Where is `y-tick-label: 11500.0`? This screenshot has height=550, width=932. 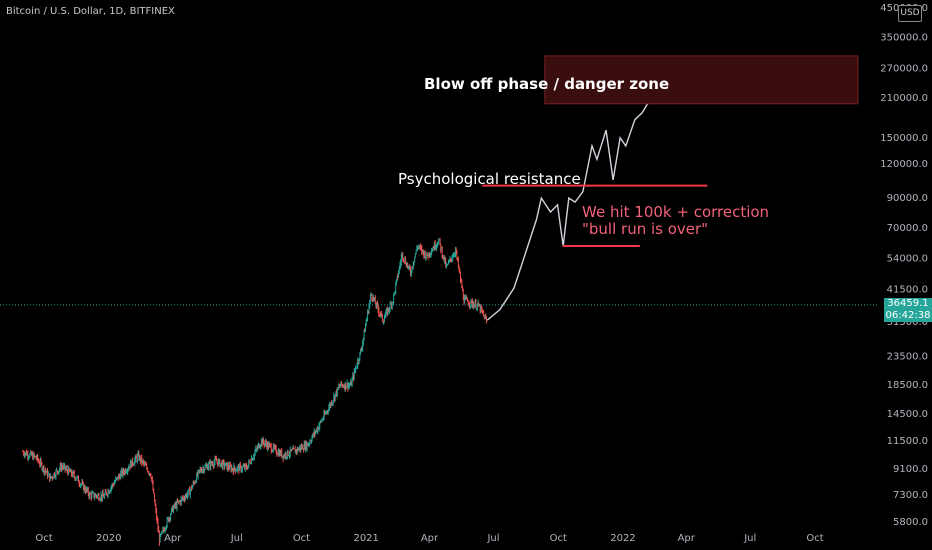 y-tick-label: 11500.0 is located at coordinates (907, 441).